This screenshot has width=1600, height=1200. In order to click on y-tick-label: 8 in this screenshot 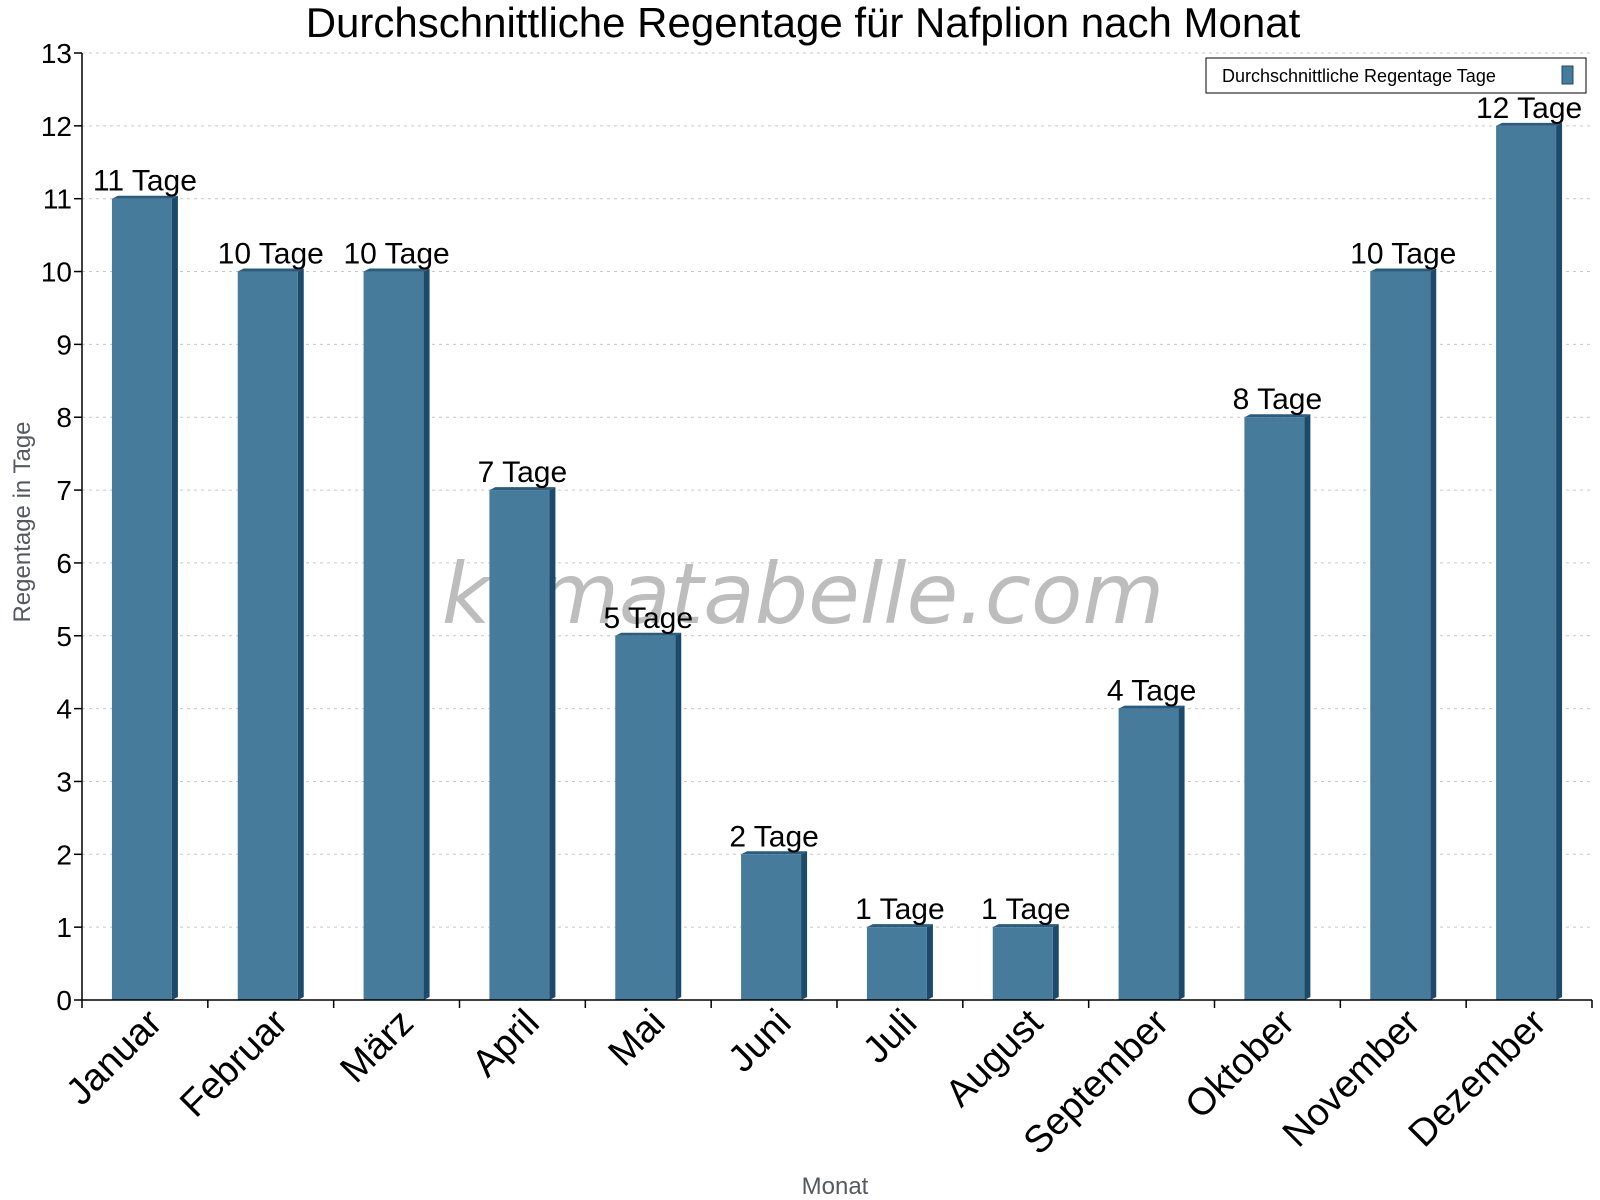, I will do `click(64, 417)`.